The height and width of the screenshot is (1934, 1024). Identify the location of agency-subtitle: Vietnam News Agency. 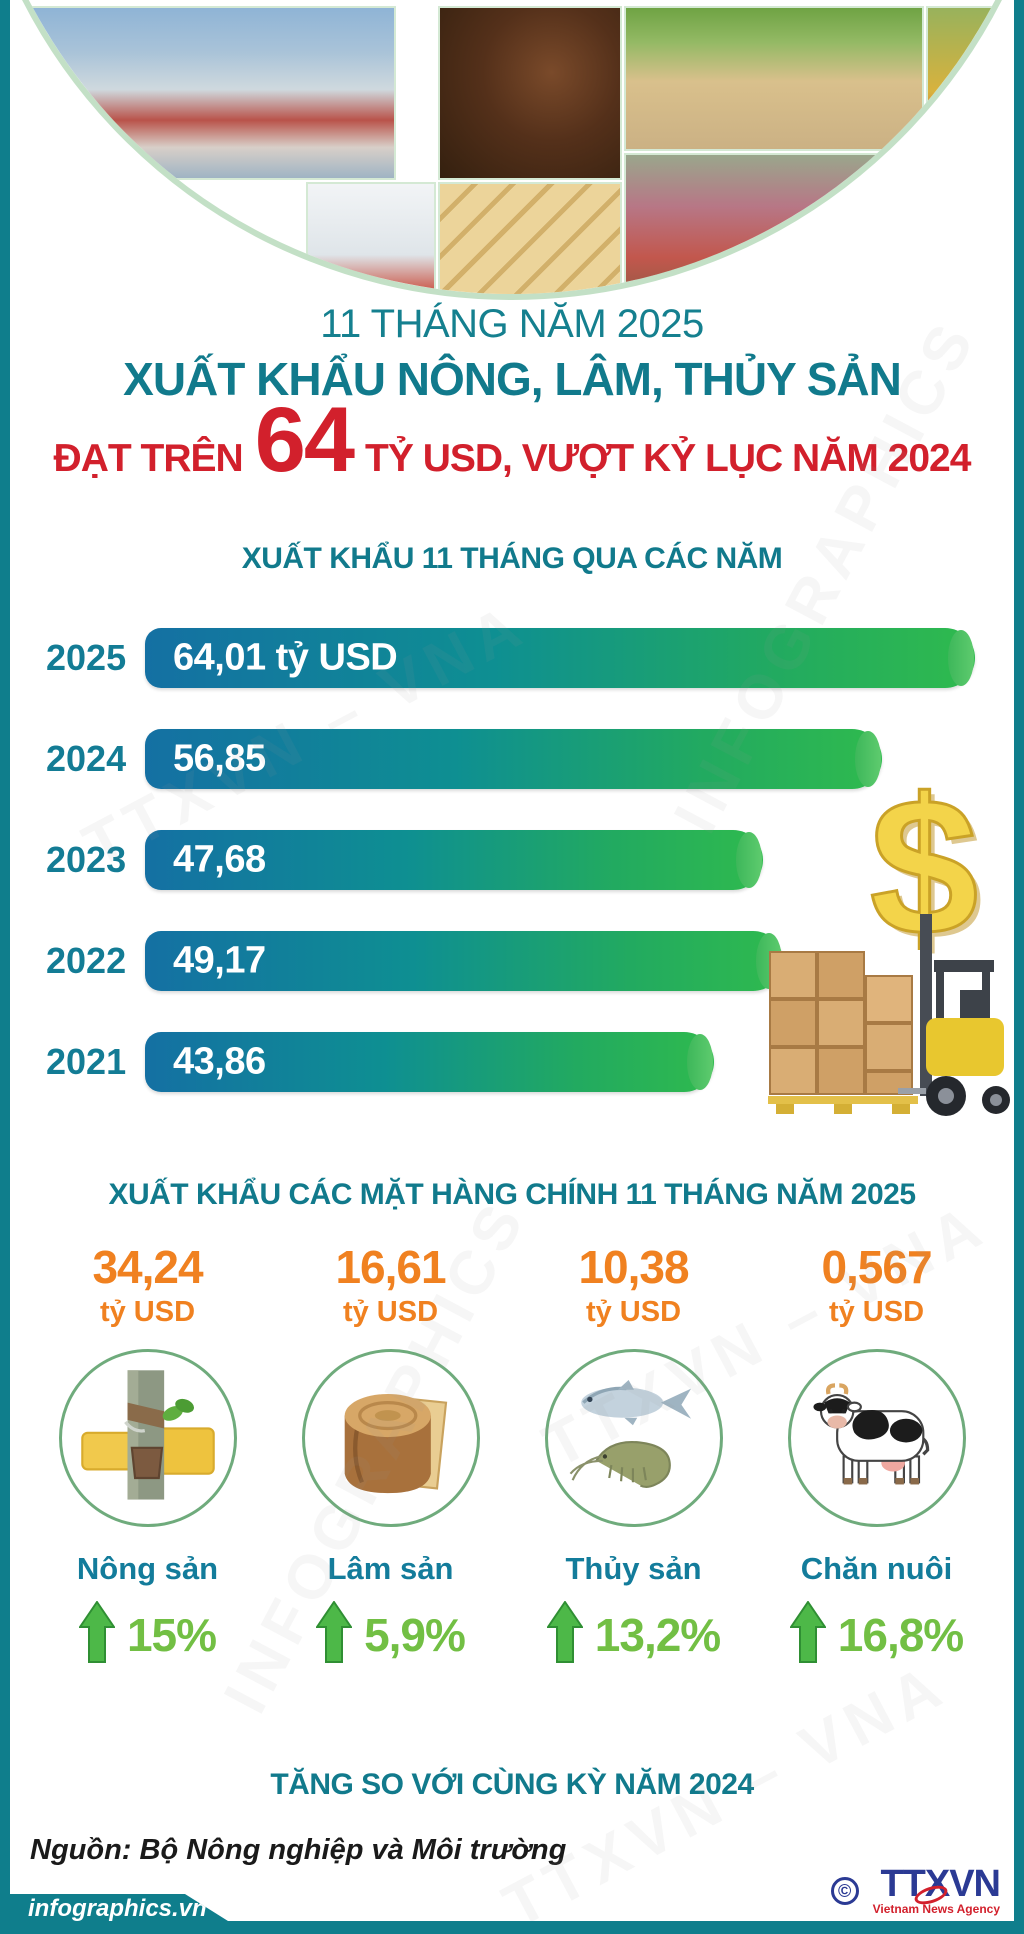
(936, 1909).